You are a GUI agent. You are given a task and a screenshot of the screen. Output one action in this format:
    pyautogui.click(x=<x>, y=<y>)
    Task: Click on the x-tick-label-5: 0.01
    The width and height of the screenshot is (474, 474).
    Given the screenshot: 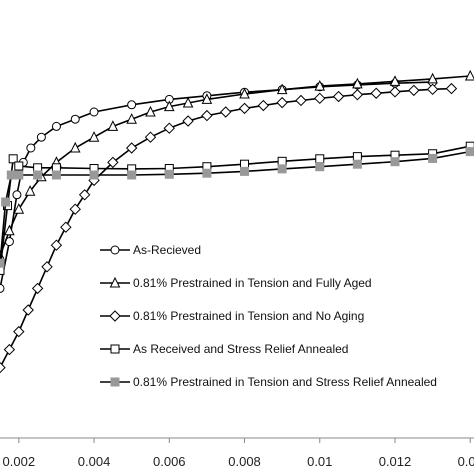 What is the action you would take?
    pyautogui.click(x=319, y=461)
    